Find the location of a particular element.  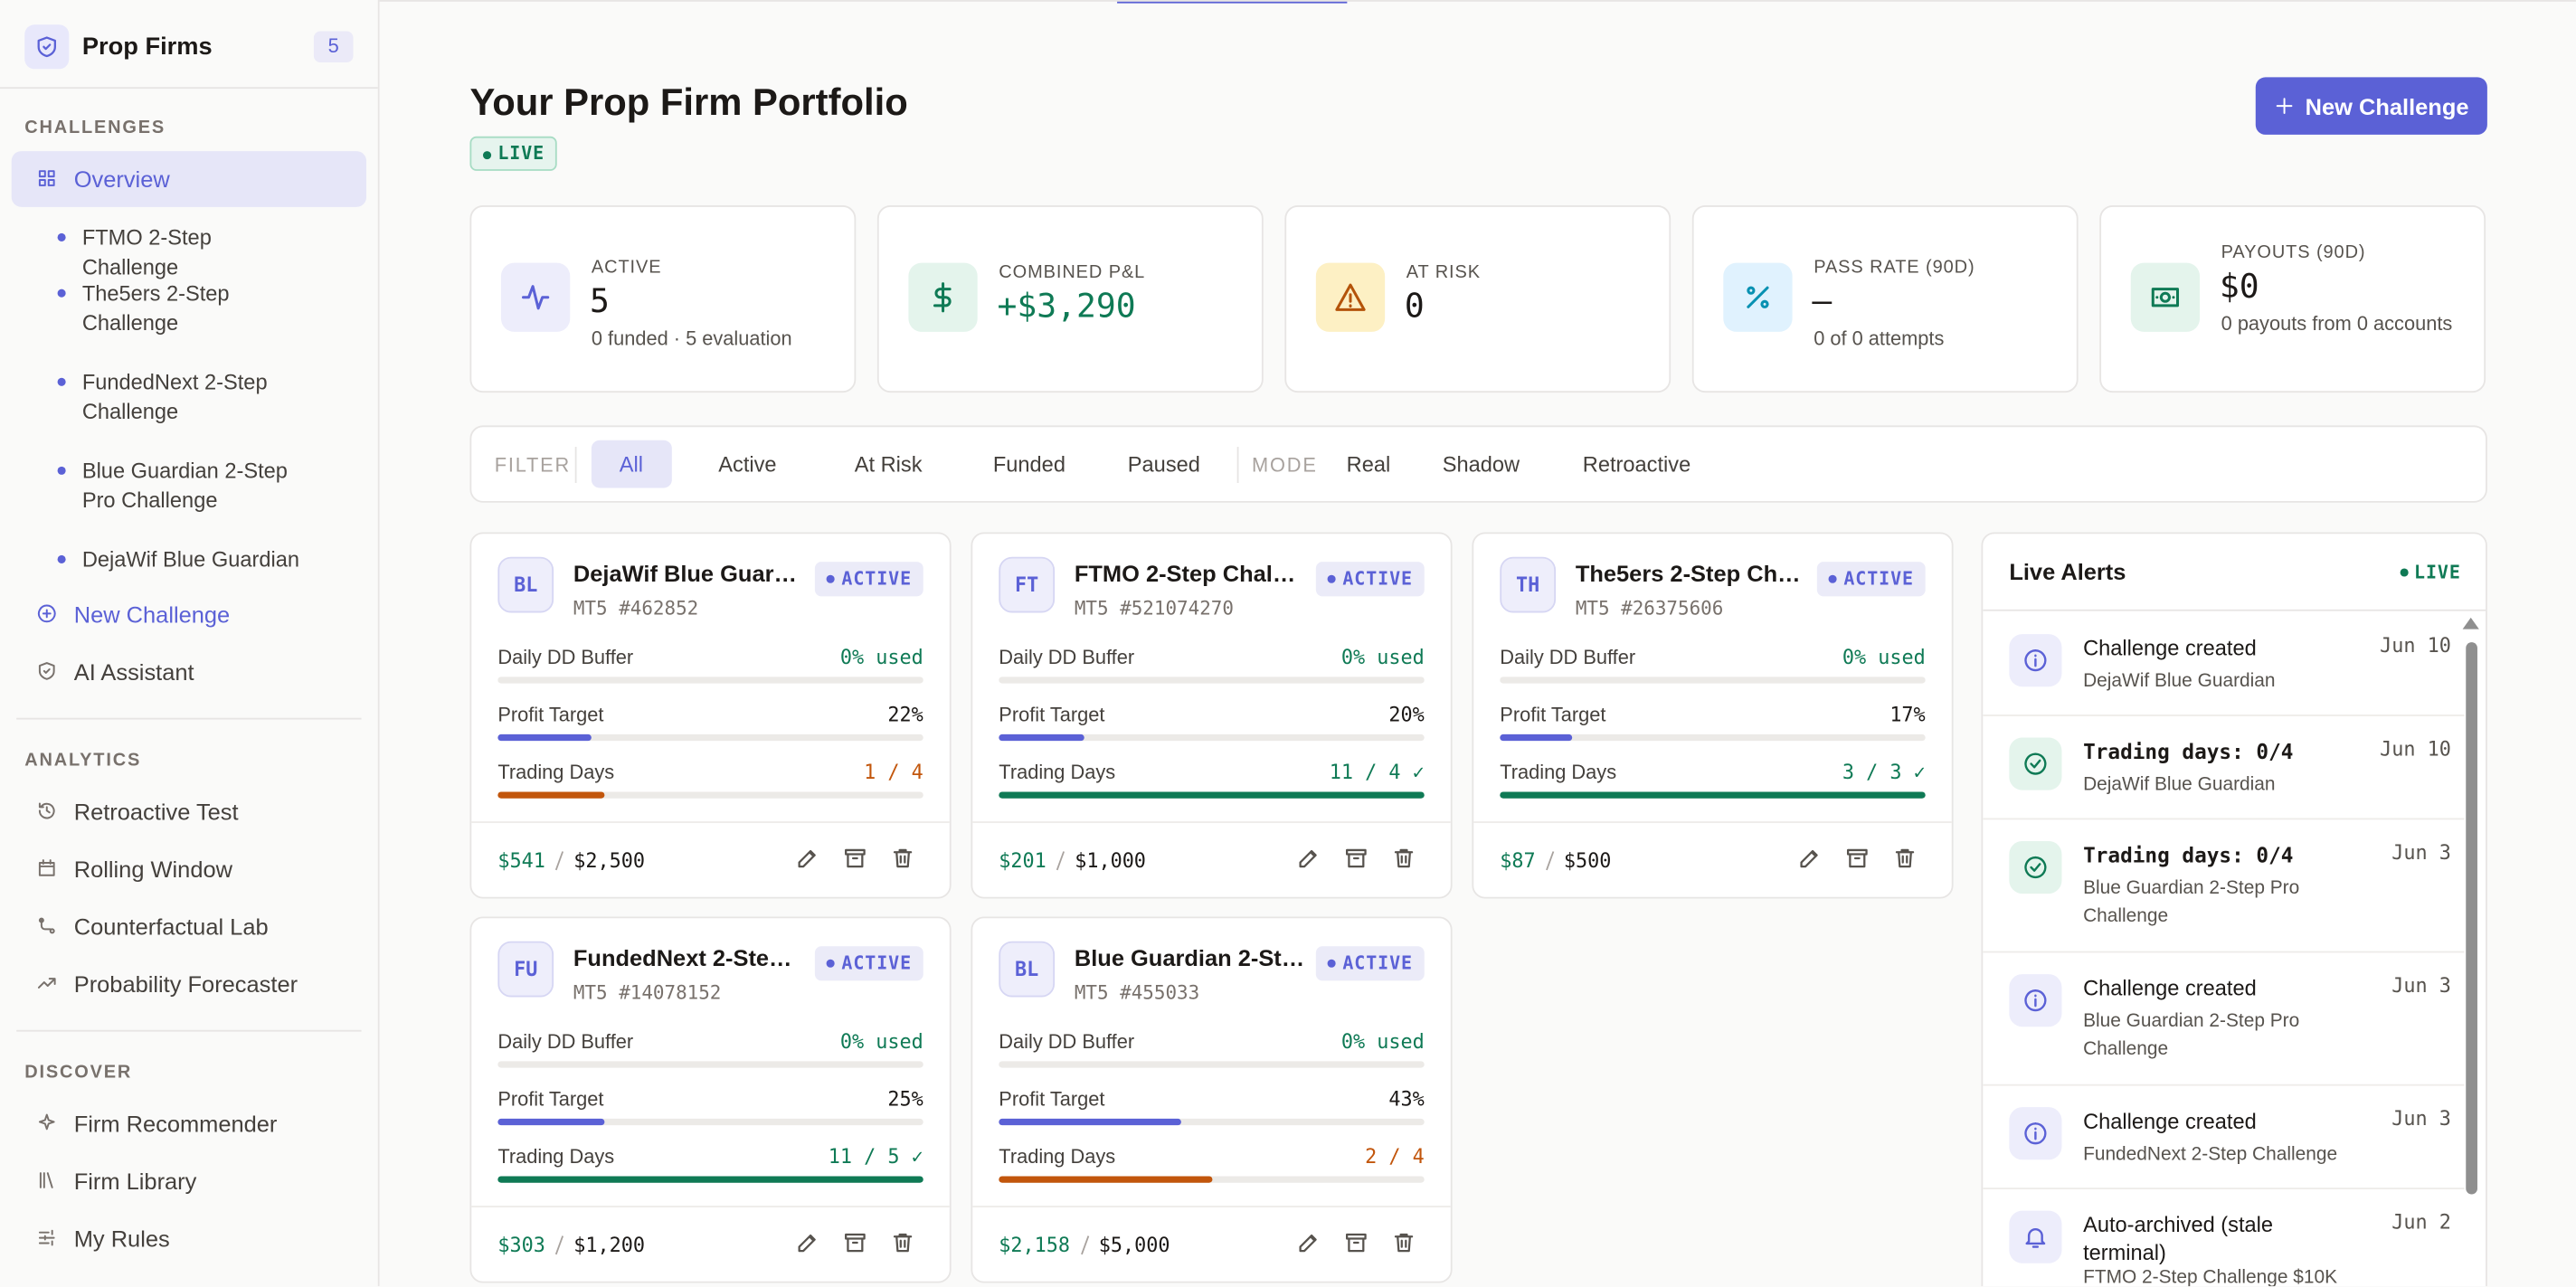

nav-subitem: Blue Guardian 2-Step Pro Challenge is located at coordinates (189, 487).